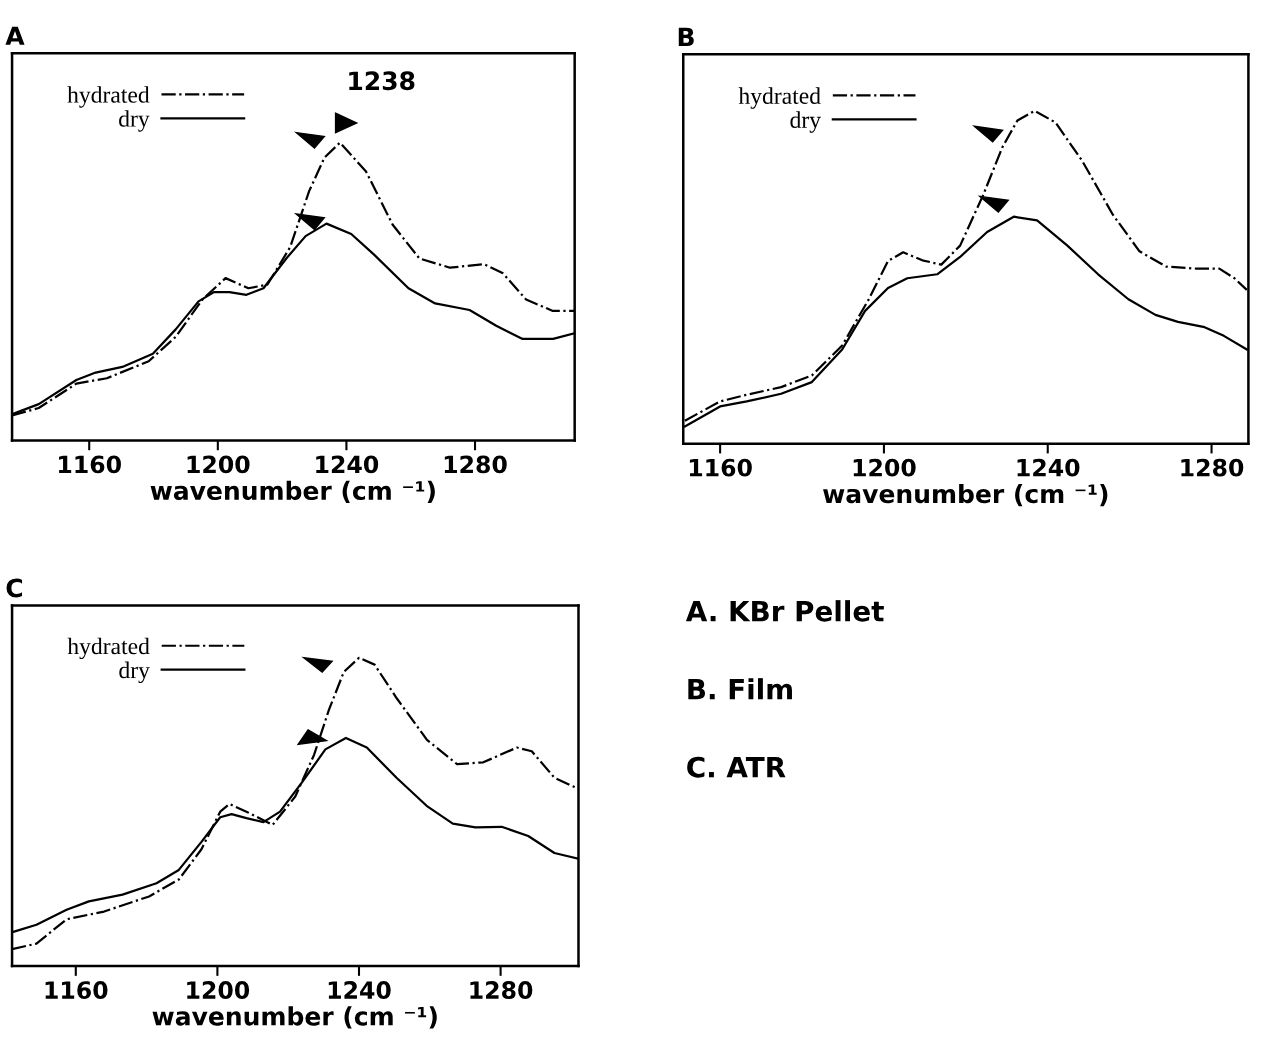 The image size is (1270, 1064). What do you see at coordinates (686, 36) in the screenshot?
I see `chart-title: B` at bounding box center [686, 36].